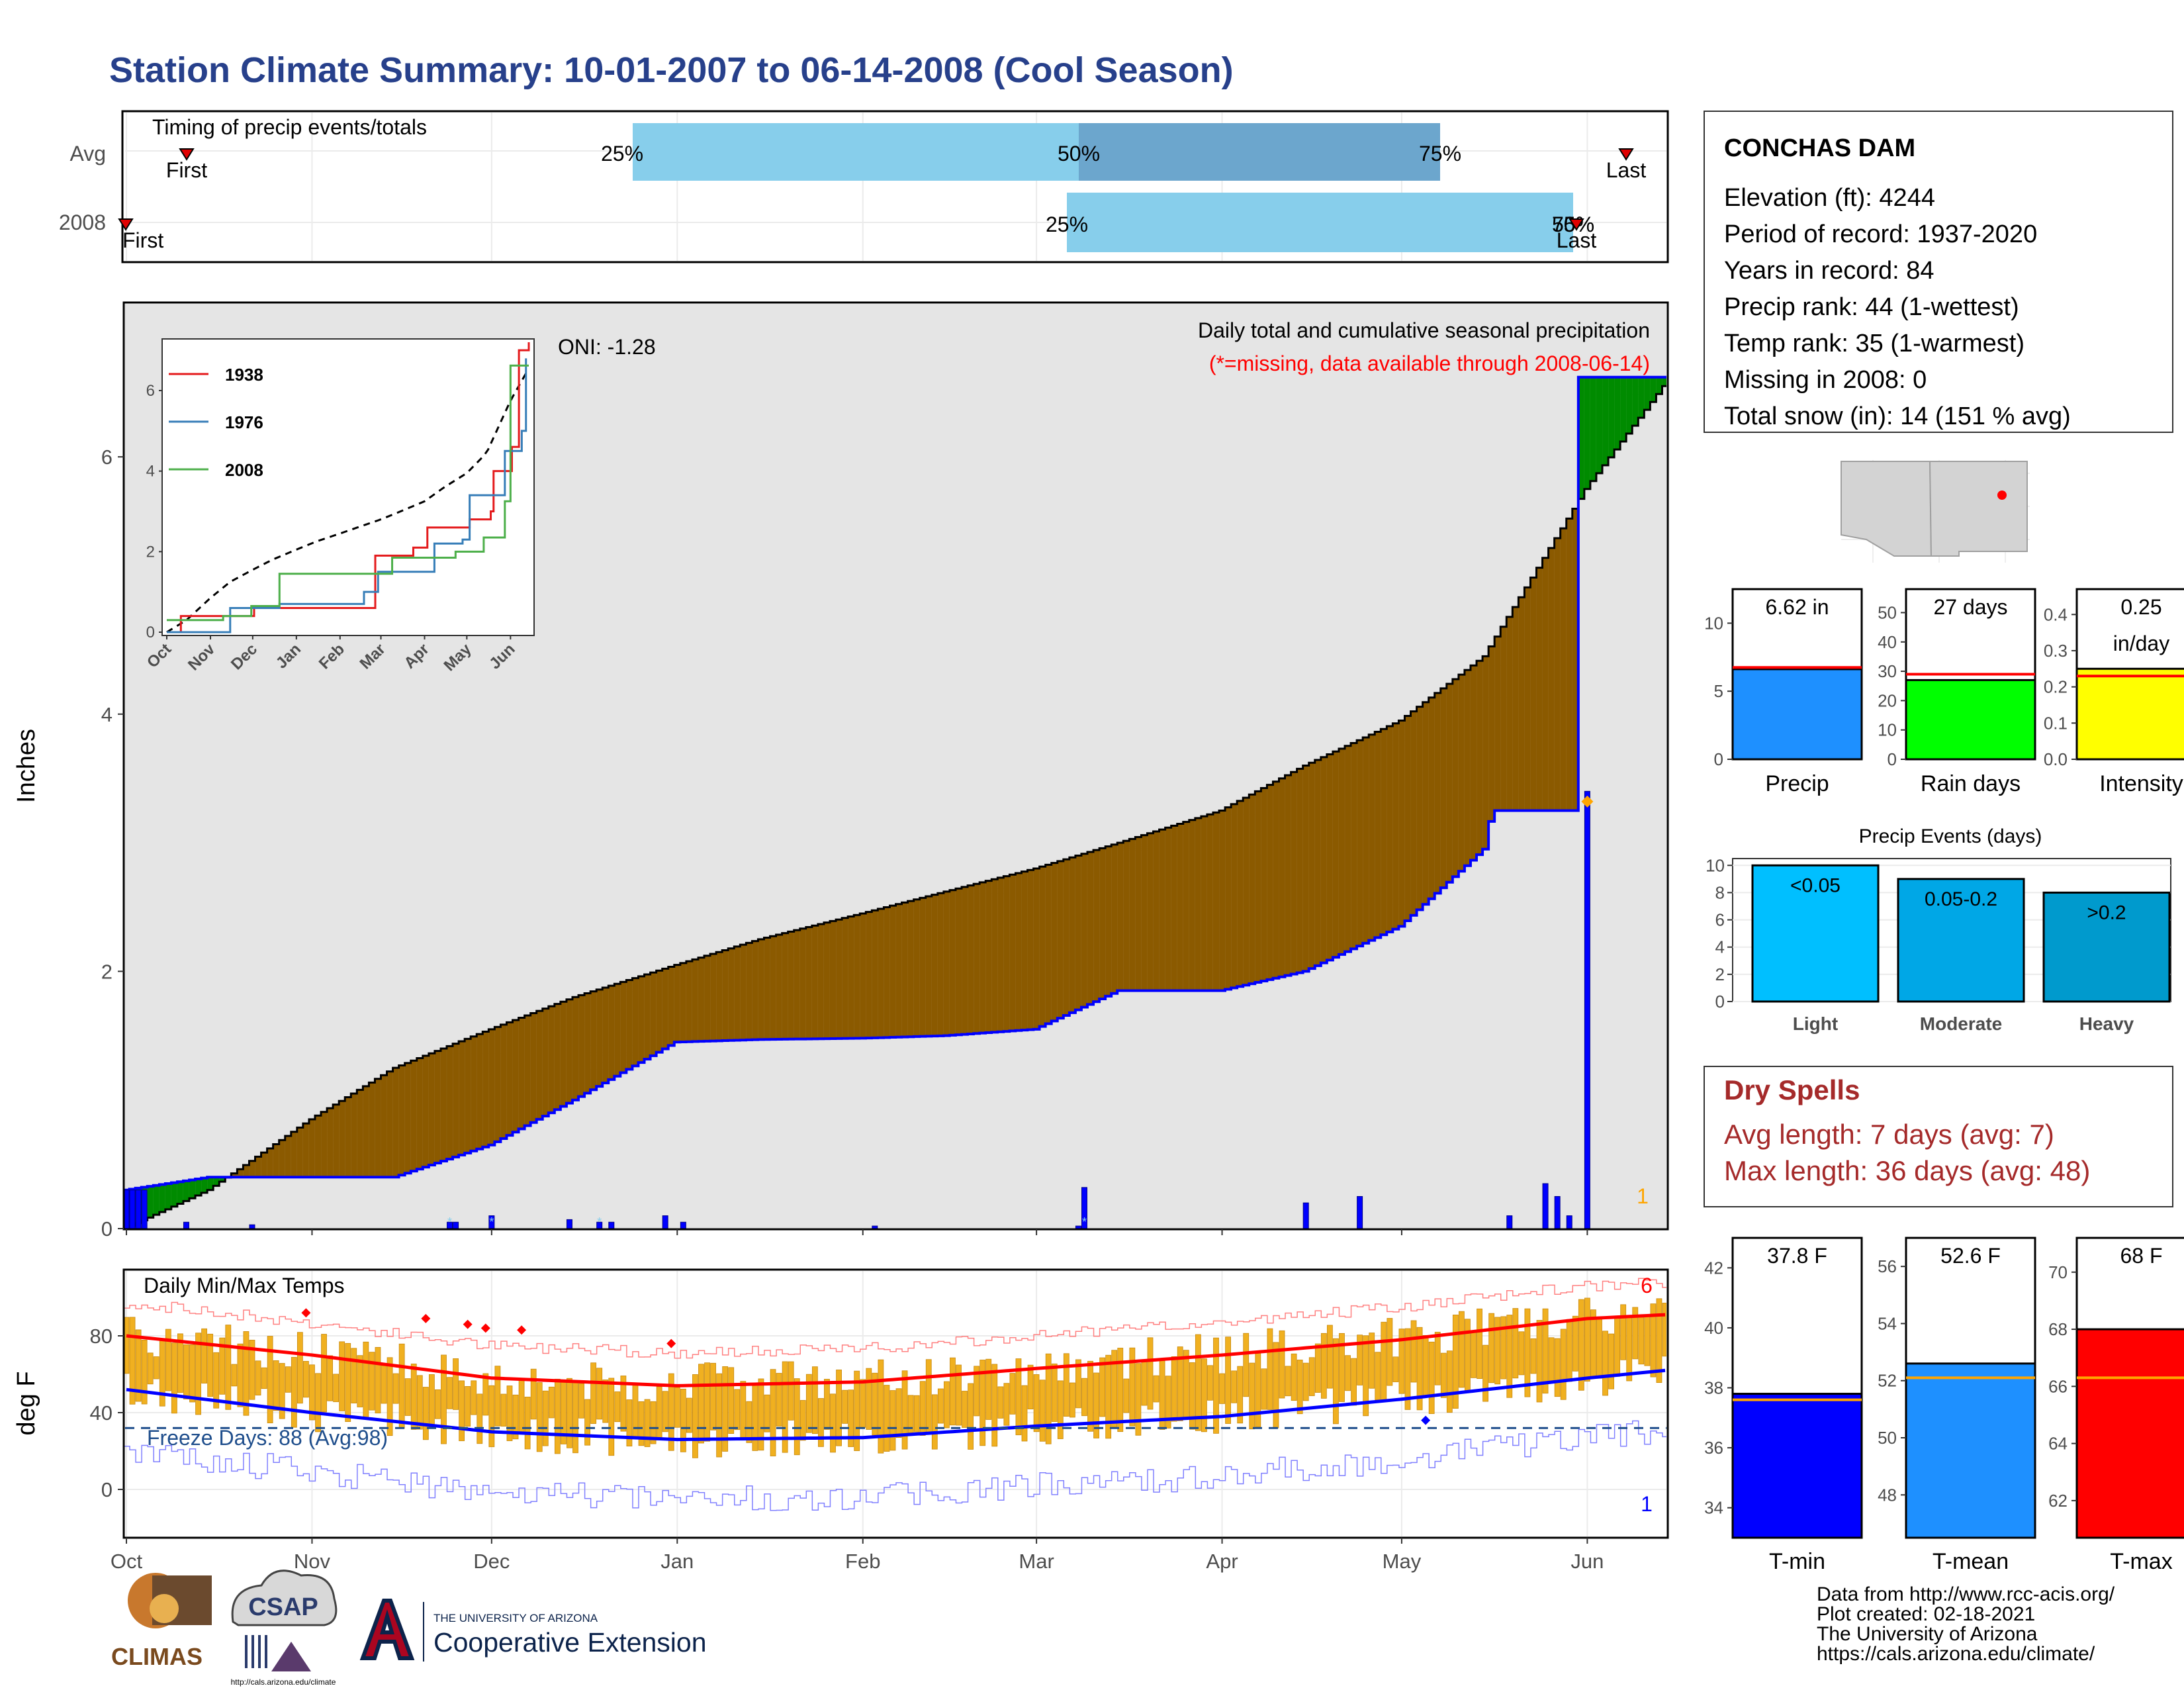 The image size is (2184, 1688). What do you see at coordinates (1888, 700) in the screenshot?
I see `summary-ytick-label: 20` at bounding box center [1888, 700].